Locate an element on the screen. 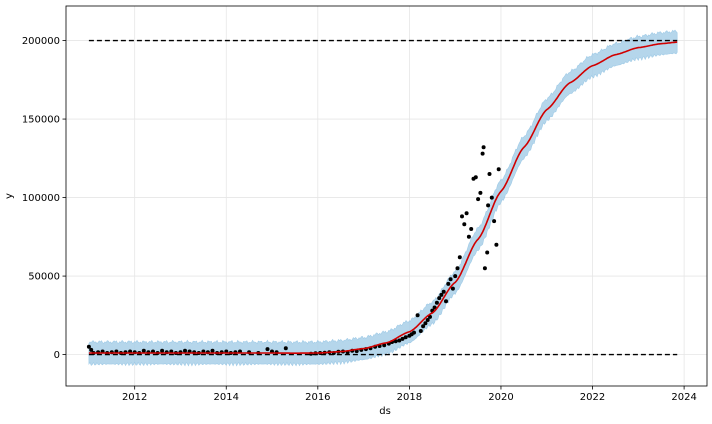 The width and height of the screenshot is (712, 424). y-tick-label: 150000 is located at coordinates (41, 120).